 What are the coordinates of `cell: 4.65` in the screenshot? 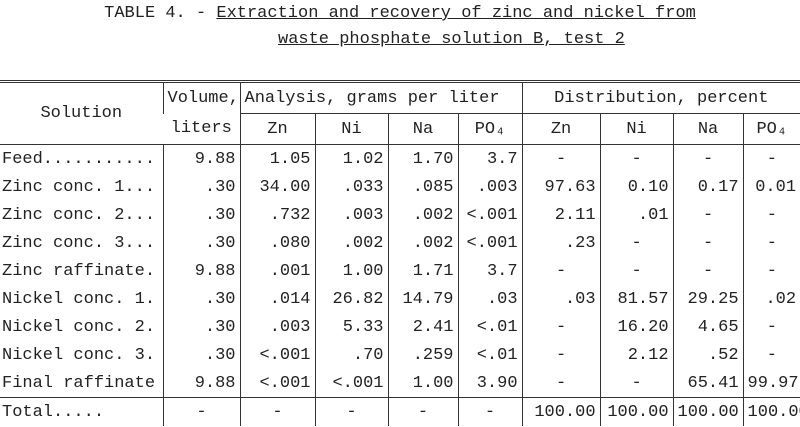 It's located at (708, 327).